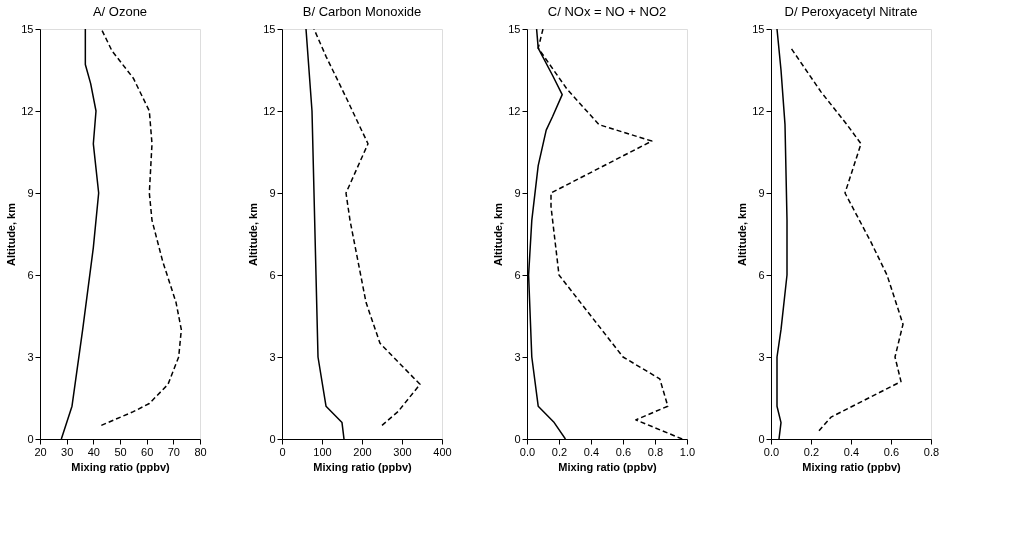 This screenshot has width=1030, height=540. Describe the element at coordinates (687, 451) in the screenshot. I see `x-tick-label: 1.0` at that location.